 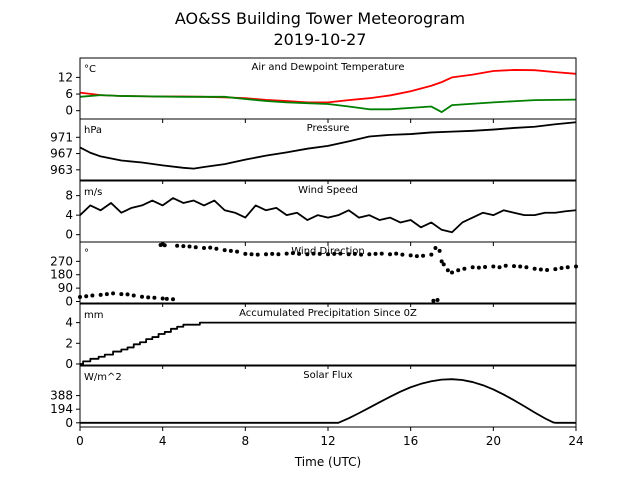 I want to click on series-wind_speed-0-line, so click(x=328, y=215).